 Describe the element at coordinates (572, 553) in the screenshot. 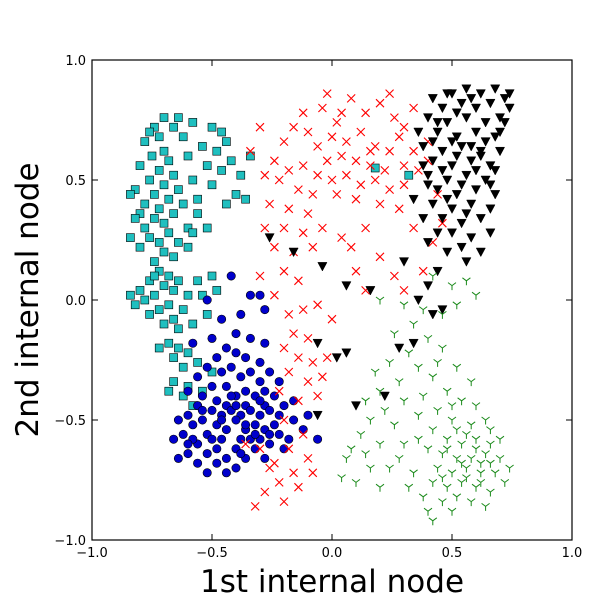

I see `x-tick-label: 1.0` at that location.